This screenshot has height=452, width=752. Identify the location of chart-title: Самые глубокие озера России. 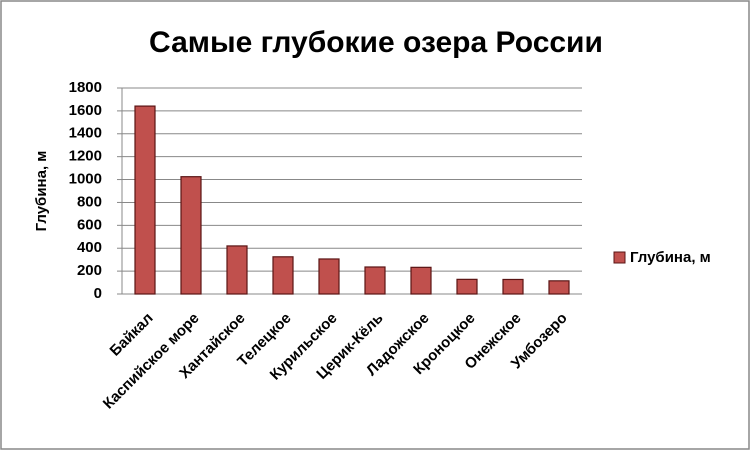
(376, 42).